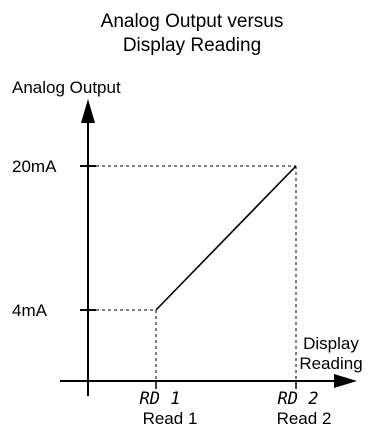  Describe the element at coordinates (34, 166) in the screenshot. I see `level-label-20ma: 20mA` at that location.